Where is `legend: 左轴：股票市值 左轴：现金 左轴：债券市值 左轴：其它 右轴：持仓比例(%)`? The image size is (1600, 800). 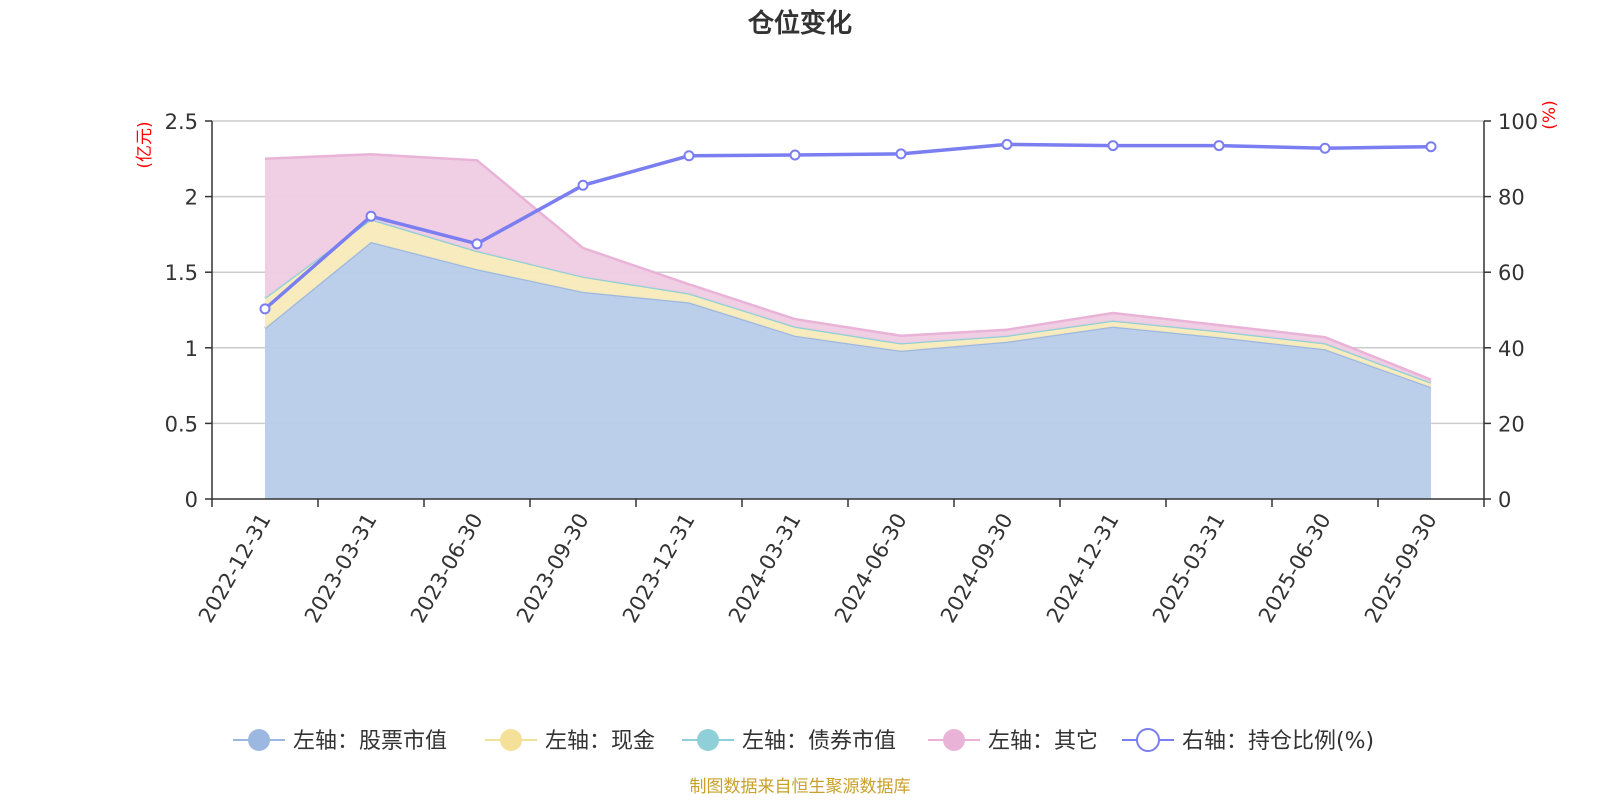
legend: 左轴：股票市值 左轴：现金 左轴：债券市值 左轴：其它 右轴：持仓比例(%) is located at coordinates (803, 741).